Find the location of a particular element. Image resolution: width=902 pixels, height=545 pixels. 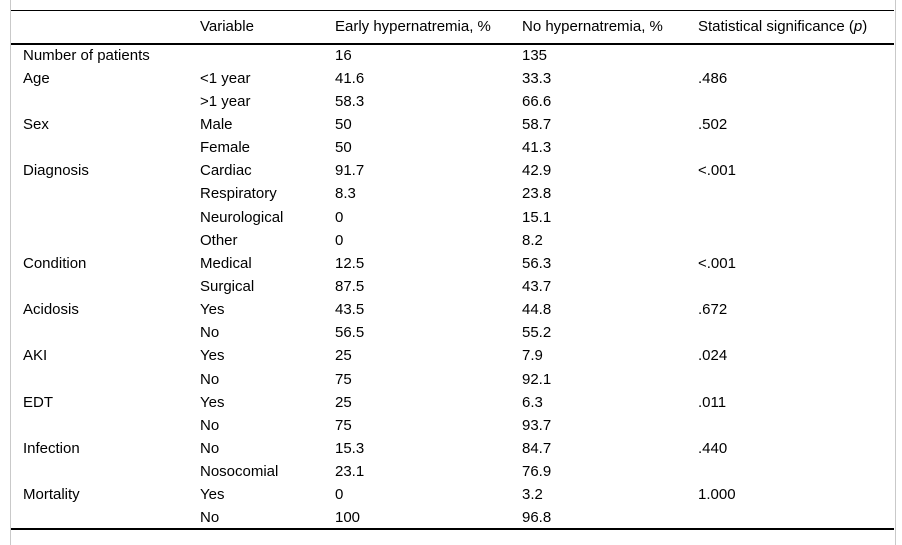

table-row: Condition Medical 12.5 56.3 <.001 is located at coordinates (452, 263).